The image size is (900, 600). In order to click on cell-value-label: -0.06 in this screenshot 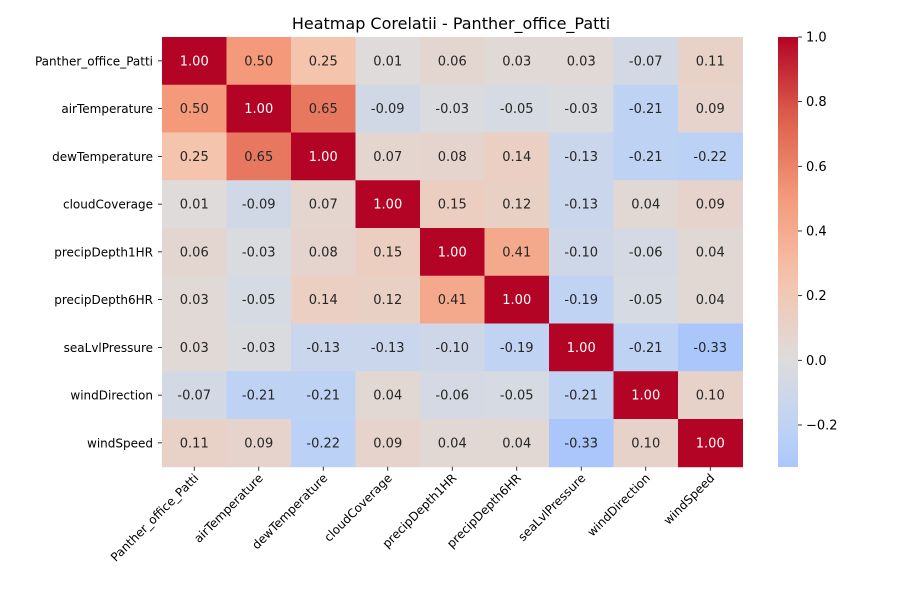, I will do `click(646, 252)`.